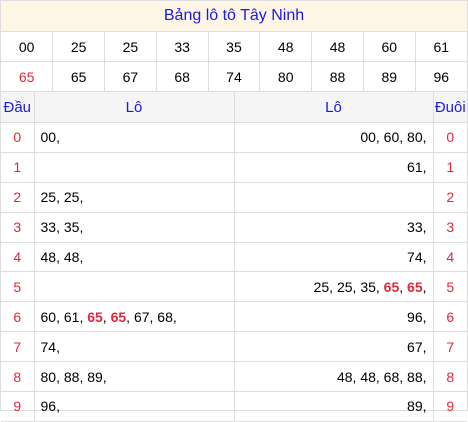  I want to click on header-lo-right: Lô, so click(333, 107).